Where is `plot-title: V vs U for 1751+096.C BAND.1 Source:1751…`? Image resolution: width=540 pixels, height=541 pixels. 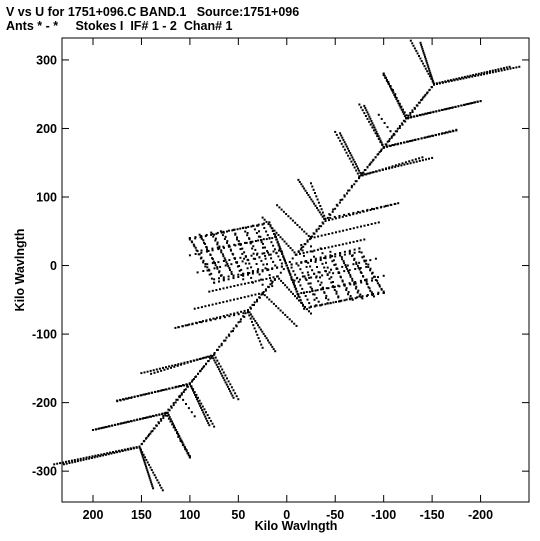
plot-title: V vs U for 1751+096.C BAND.1 Source:1751… is located at coordinates (153, 12).